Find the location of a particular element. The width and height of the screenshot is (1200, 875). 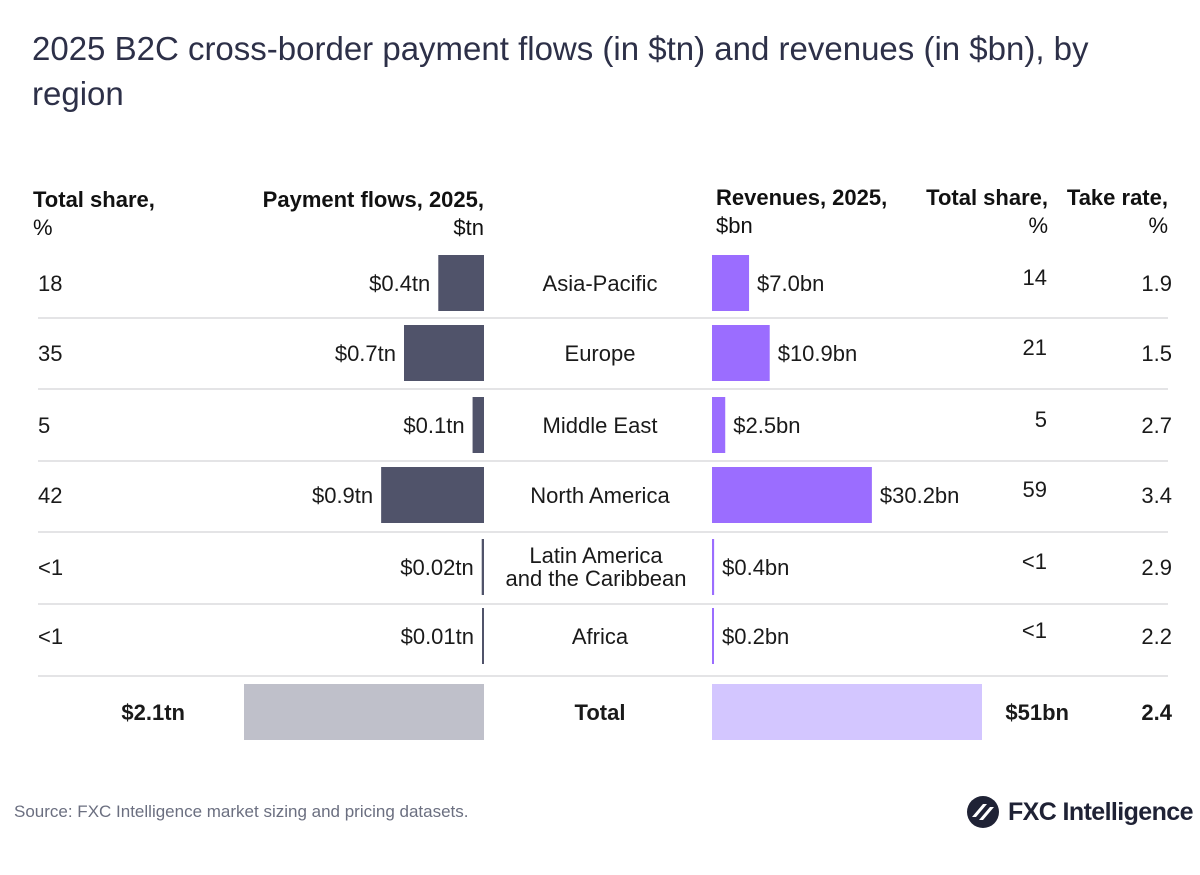

flows-share-value: 18 is located at coordinates (50, 283).